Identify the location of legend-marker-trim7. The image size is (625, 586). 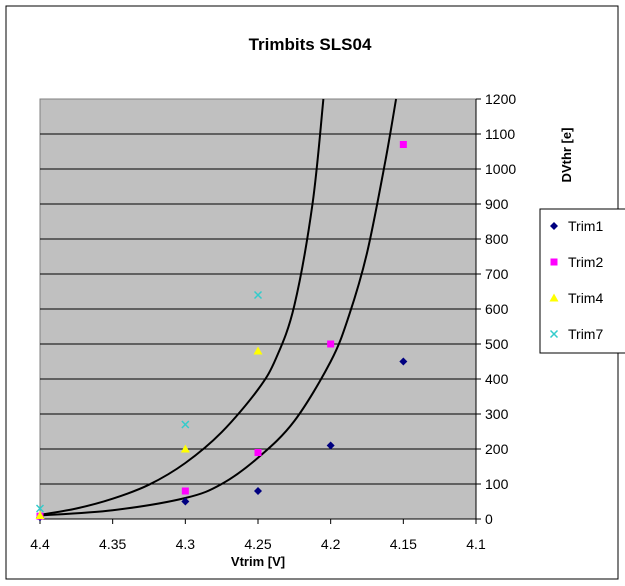
(554, 334).